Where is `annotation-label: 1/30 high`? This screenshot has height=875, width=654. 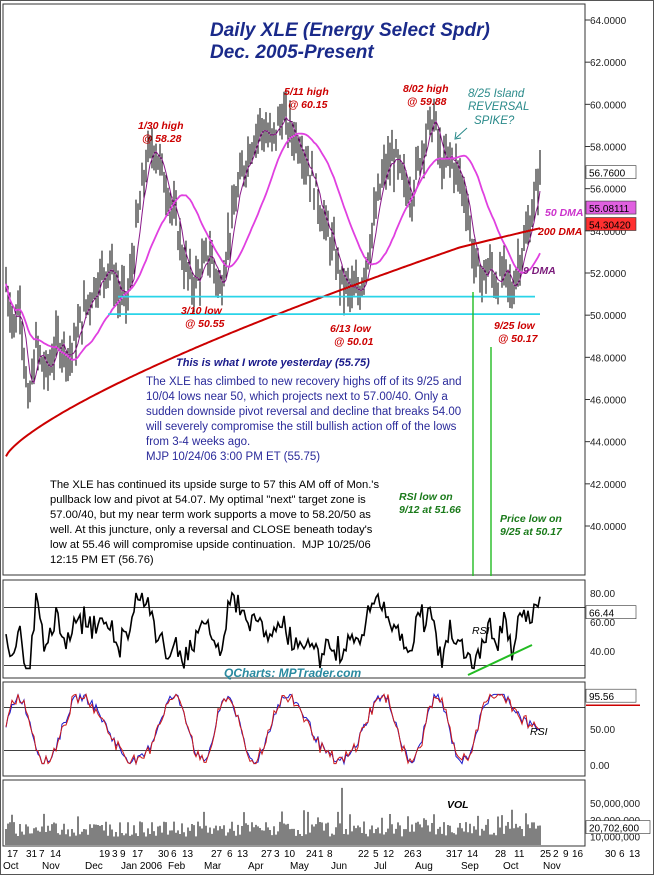
annotation-label: 1/30 high is located at coordinates (161, 126).